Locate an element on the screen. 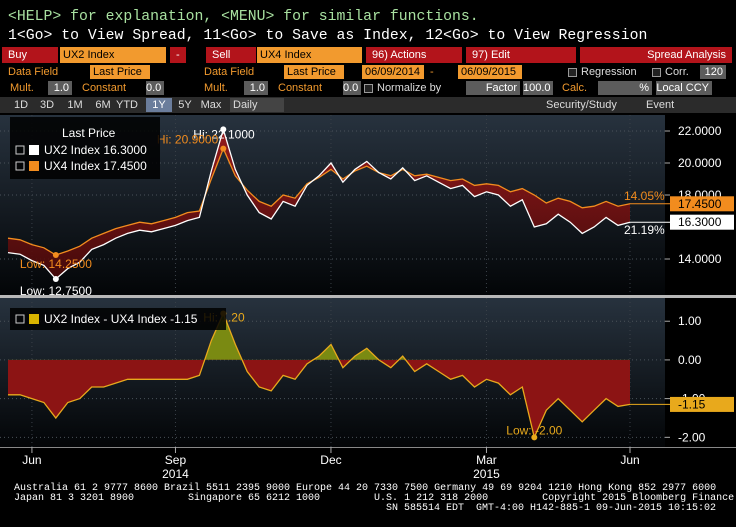 This screenshot has width=736, height=527. hi-label: Hi: 22.1000 is located at coordinates (224, 134).